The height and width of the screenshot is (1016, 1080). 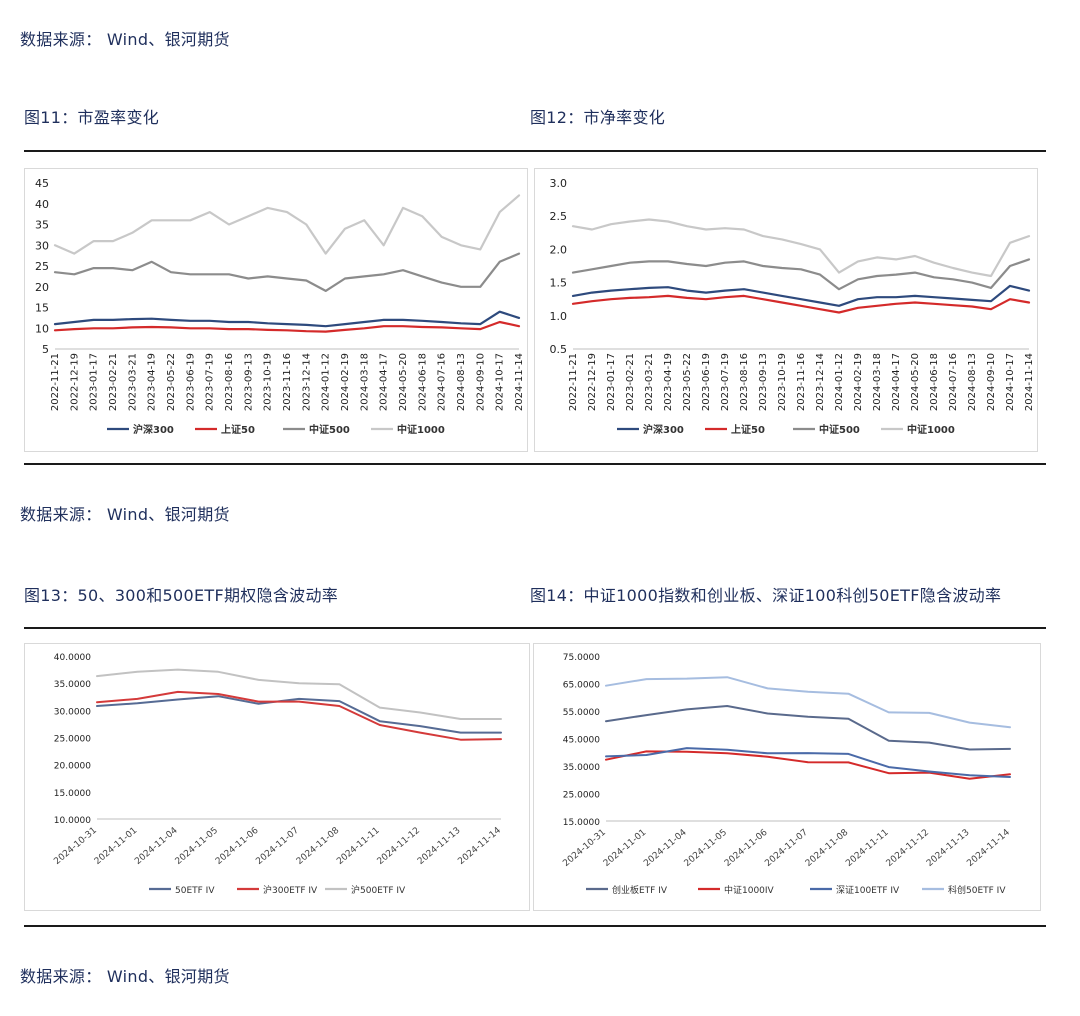 I want to click on legend-label: 沪300ETF IV, so click(x=290, y=890).